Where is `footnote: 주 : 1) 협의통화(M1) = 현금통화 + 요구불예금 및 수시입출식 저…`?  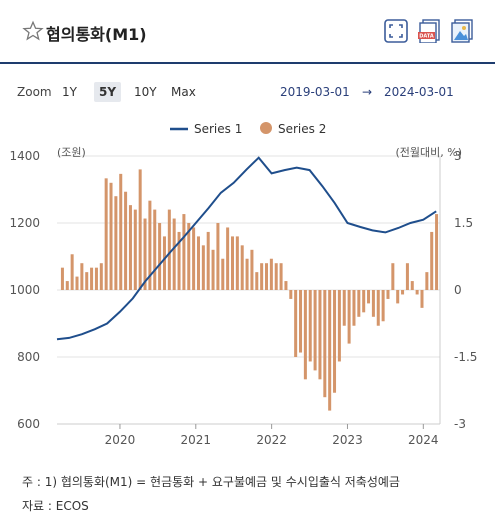 footnote: 주 : 1) 협의통화(M1) = 현금통화 + 요구불예금 및 수시입출식 저… is located at coordinates (211, 482).